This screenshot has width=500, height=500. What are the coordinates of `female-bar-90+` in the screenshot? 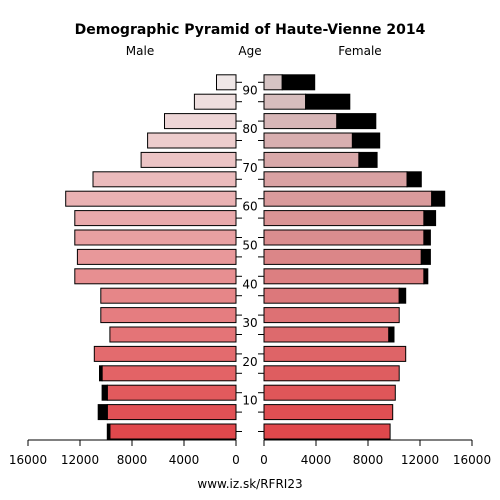 It's located at (273, 82).